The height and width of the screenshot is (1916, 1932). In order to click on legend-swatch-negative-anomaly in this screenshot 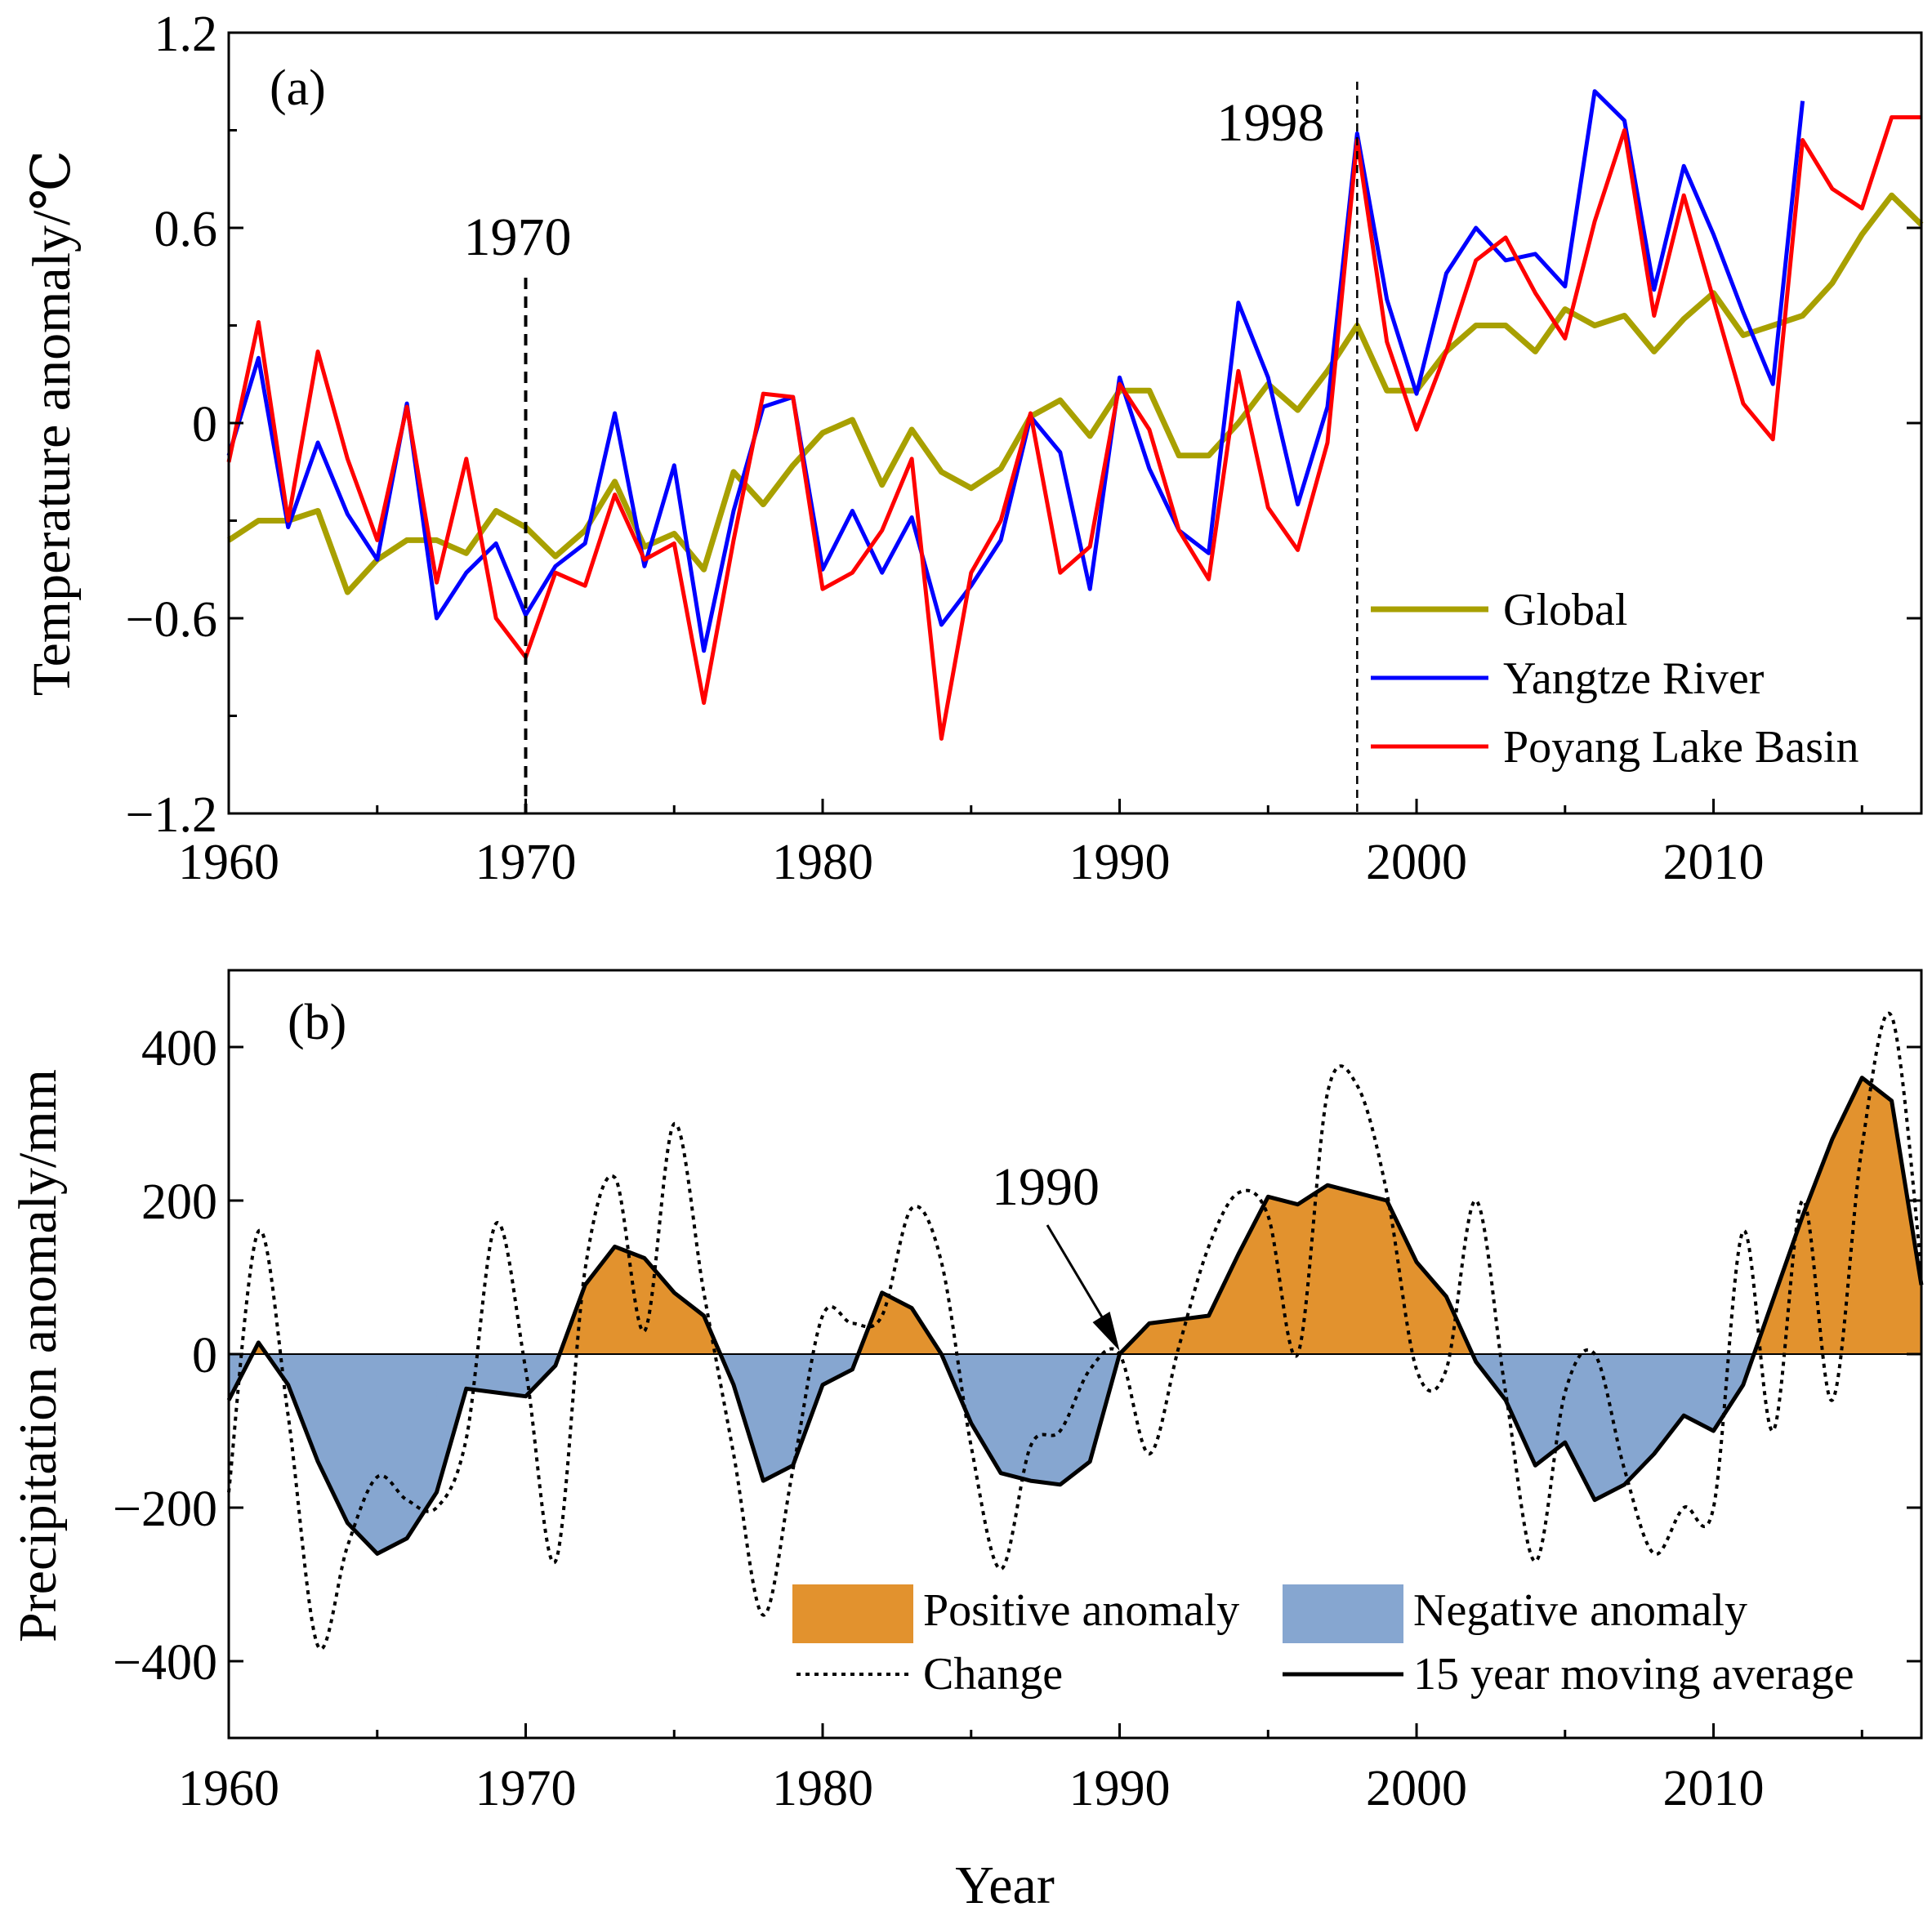, I will do `click(1343, 1613)`.